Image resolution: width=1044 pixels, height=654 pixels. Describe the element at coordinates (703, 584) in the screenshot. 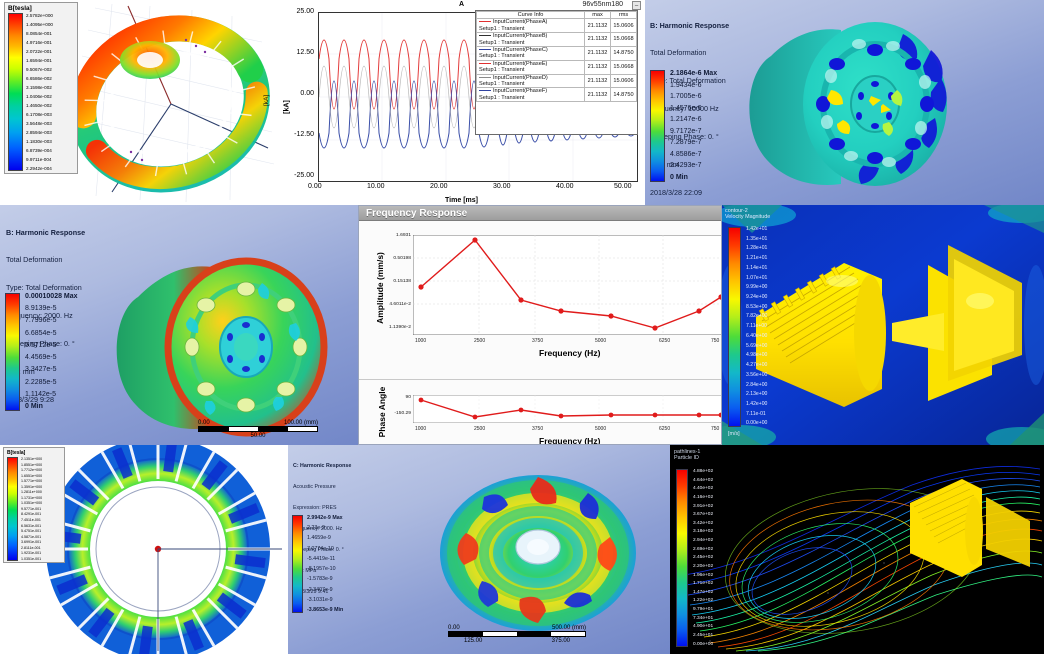

I see `legend-value: 1.71e+02` at that location.